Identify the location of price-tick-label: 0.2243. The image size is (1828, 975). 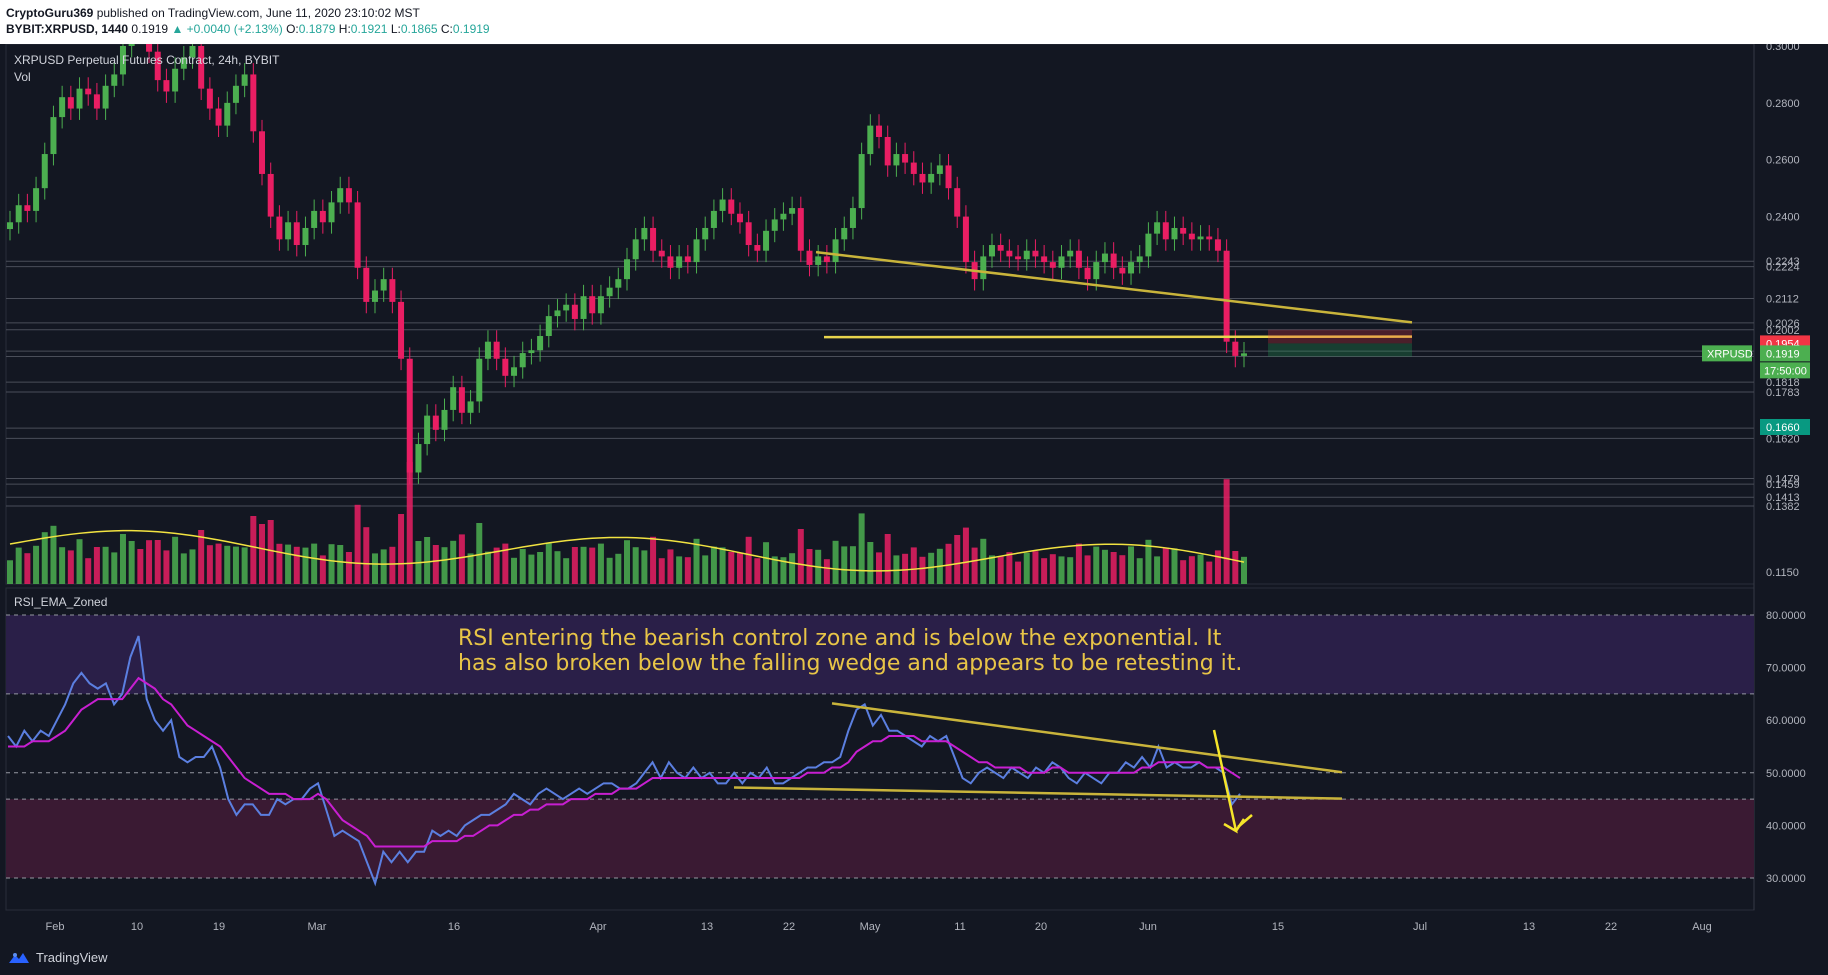
(1783, 262).